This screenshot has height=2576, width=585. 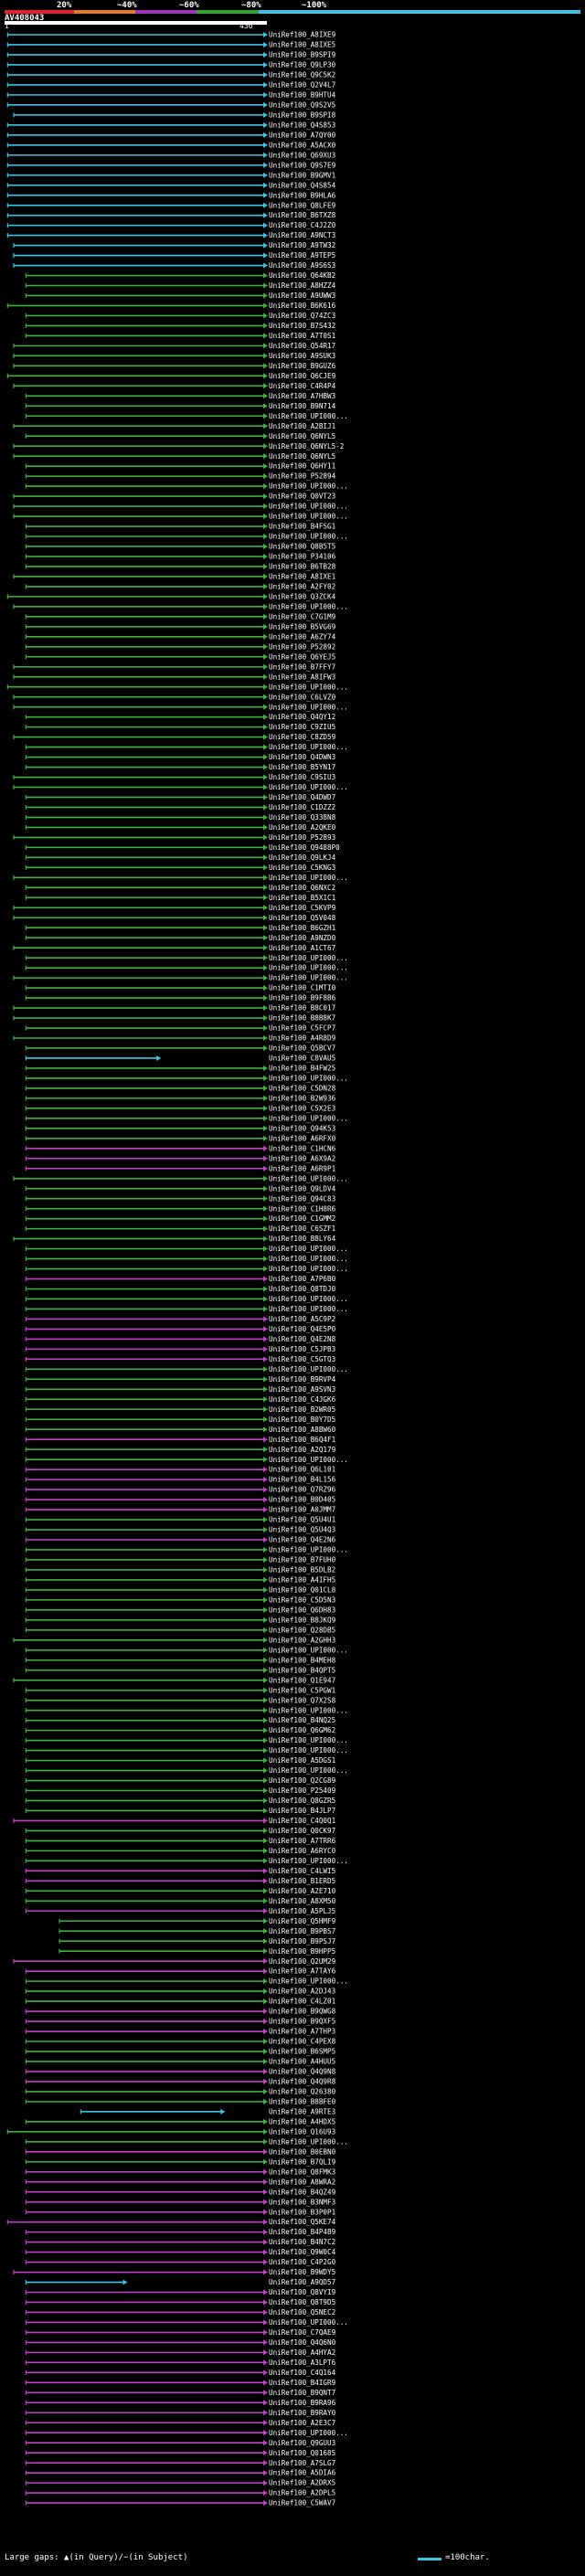 I want to click on hit-label: UniRef100_A9S6S3, so click(x=302, y=265).